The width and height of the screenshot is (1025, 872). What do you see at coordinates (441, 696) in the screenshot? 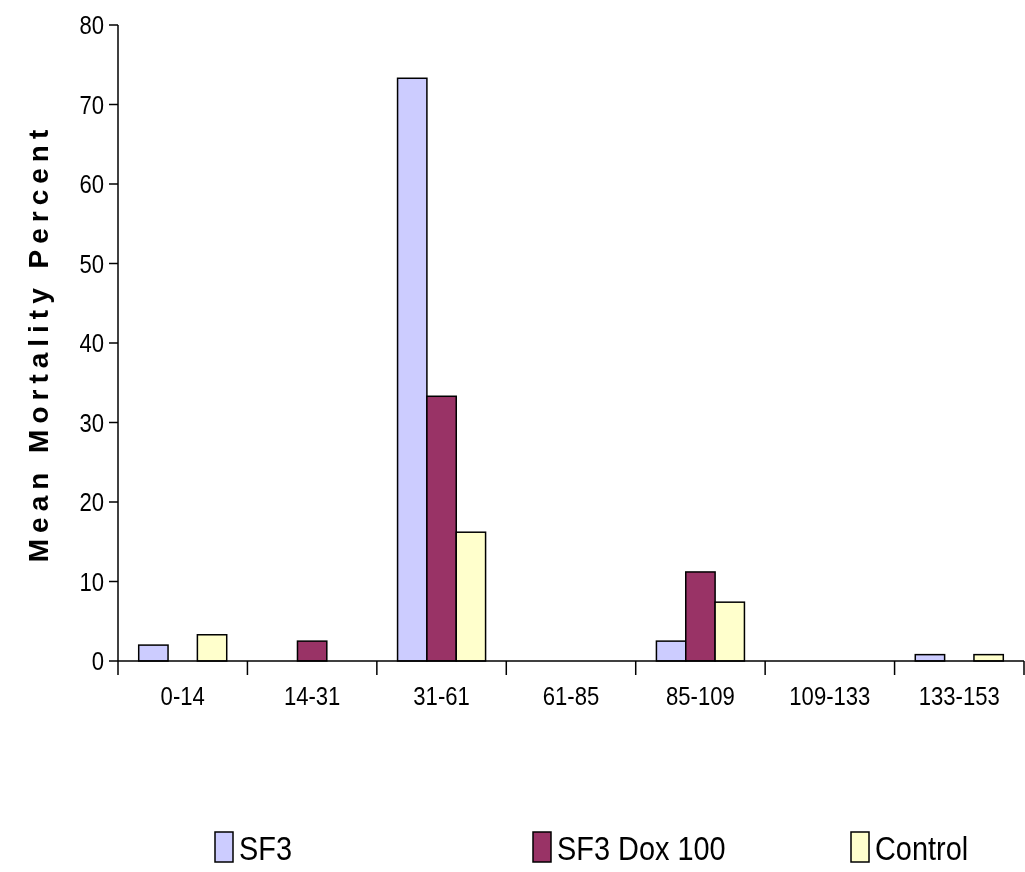
I see `x-tick-label: 31-61` at bounding box center [441, 696].